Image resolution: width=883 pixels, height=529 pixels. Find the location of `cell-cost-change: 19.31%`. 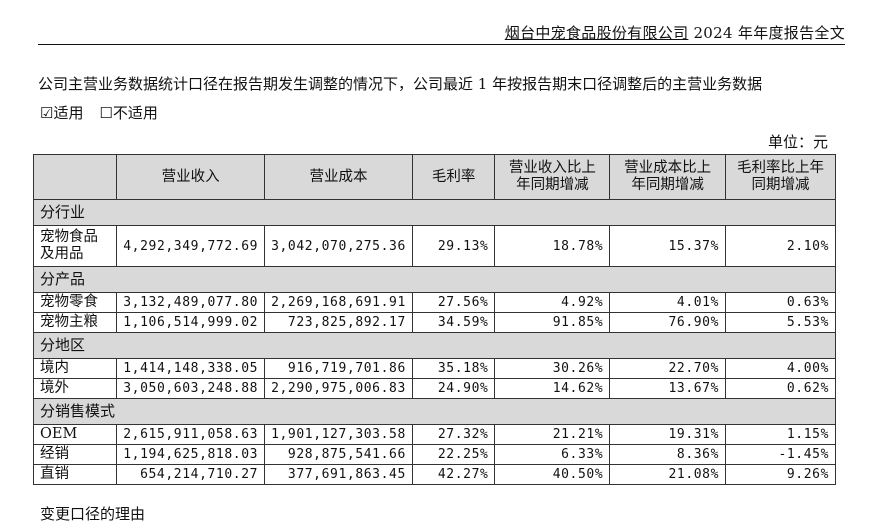

cell-cost-change: 19.31% is located at coordinates (668, 434).